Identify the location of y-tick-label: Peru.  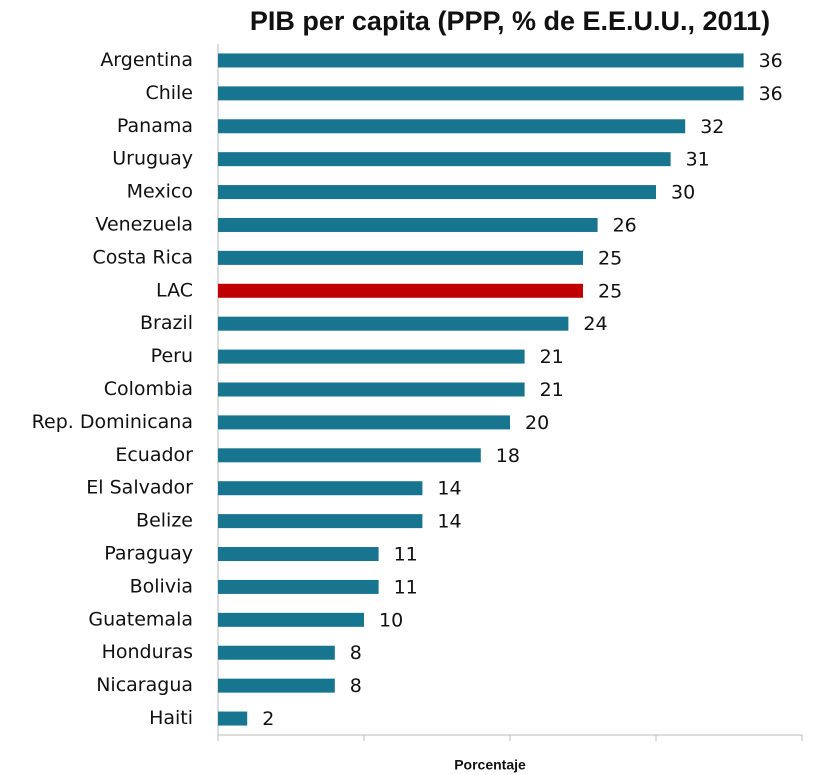
(172, 356).